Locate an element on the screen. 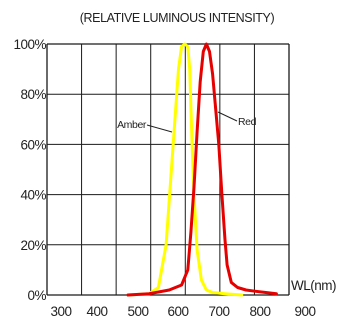 The image size is (347, 322). red-label: Red is located at coordinates (247, 122).